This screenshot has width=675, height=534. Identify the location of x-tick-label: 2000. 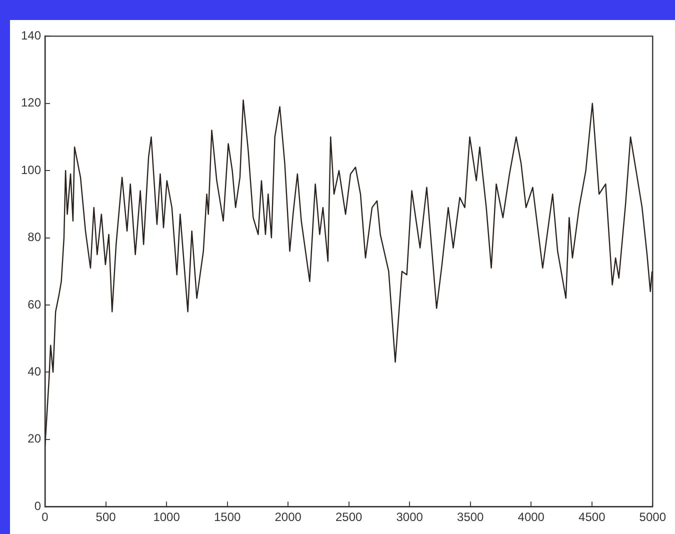
(288, 517).